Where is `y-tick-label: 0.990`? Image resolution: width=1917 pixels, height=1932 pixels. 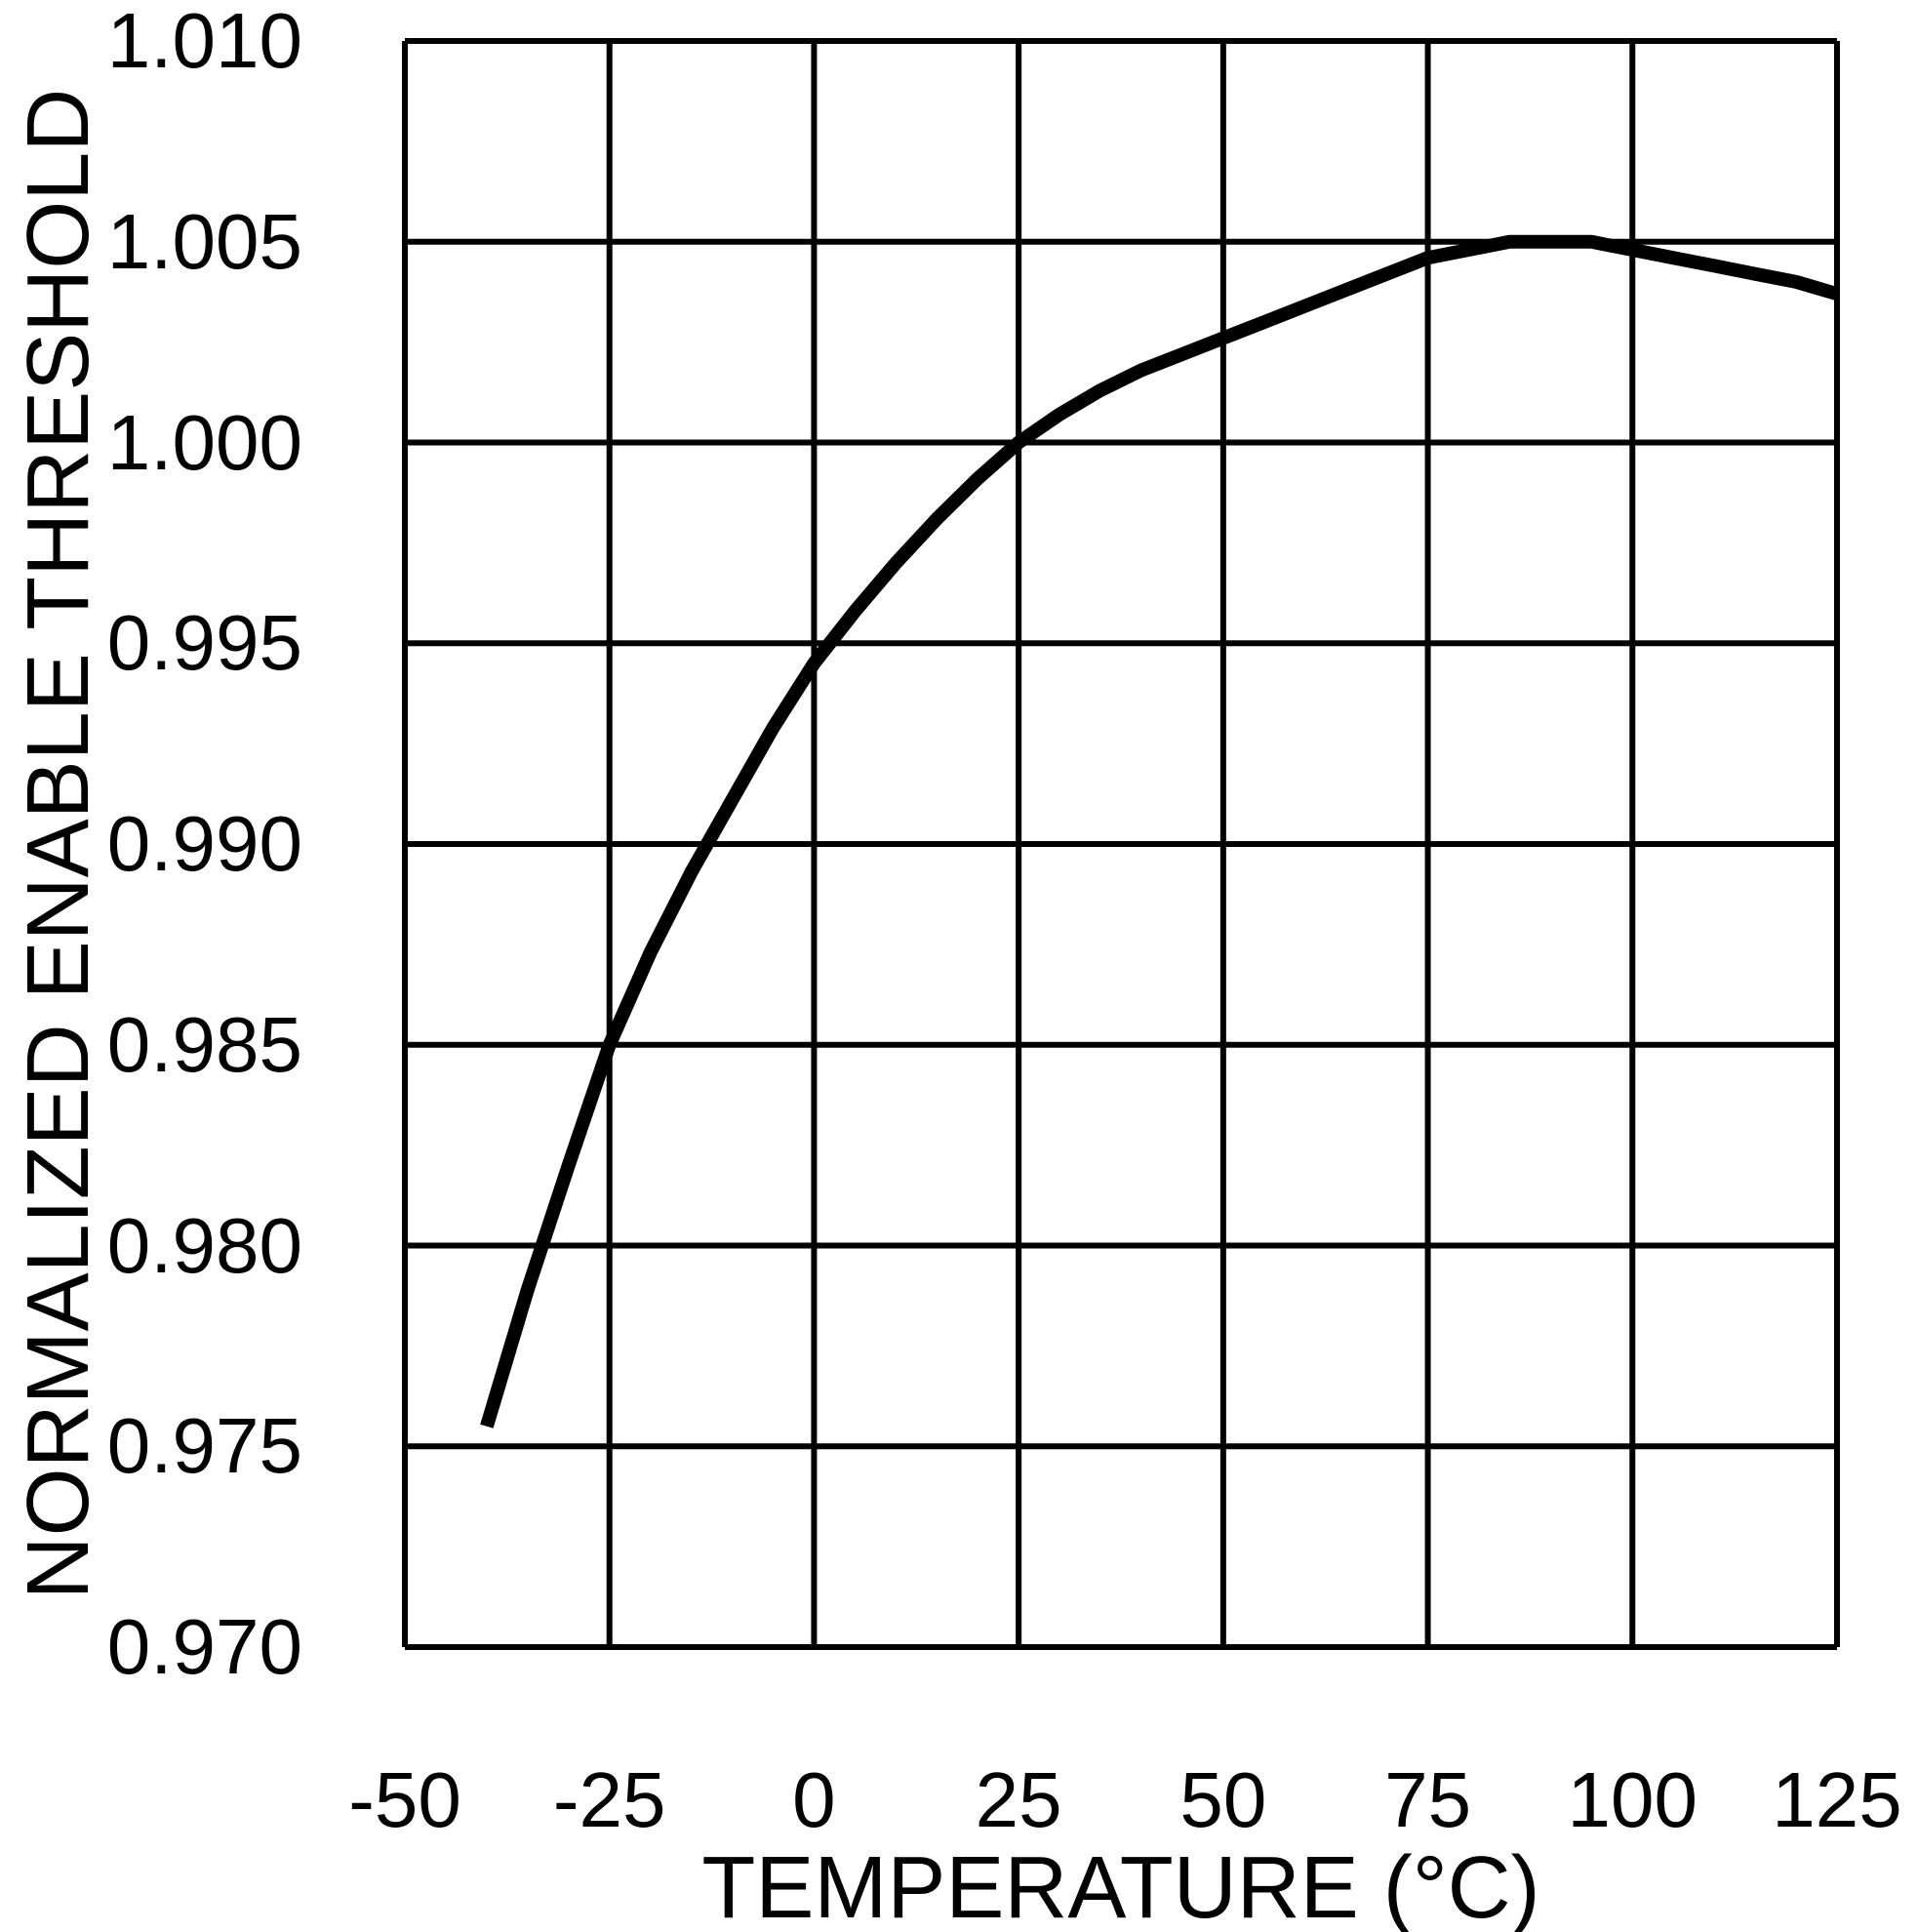 y-tick-label: 0.990 is located at coordinates (204, 843).